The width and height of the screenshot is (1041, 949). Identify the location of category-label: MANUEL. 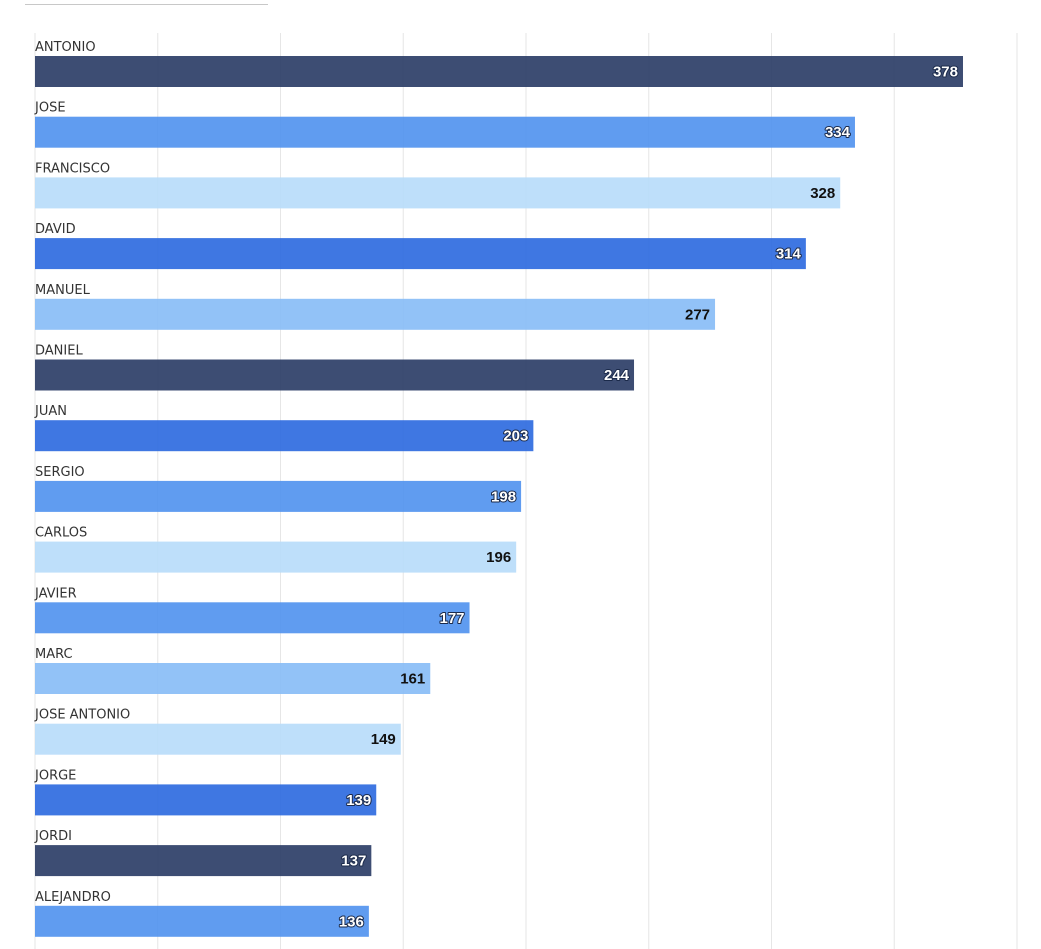
(63, 290).